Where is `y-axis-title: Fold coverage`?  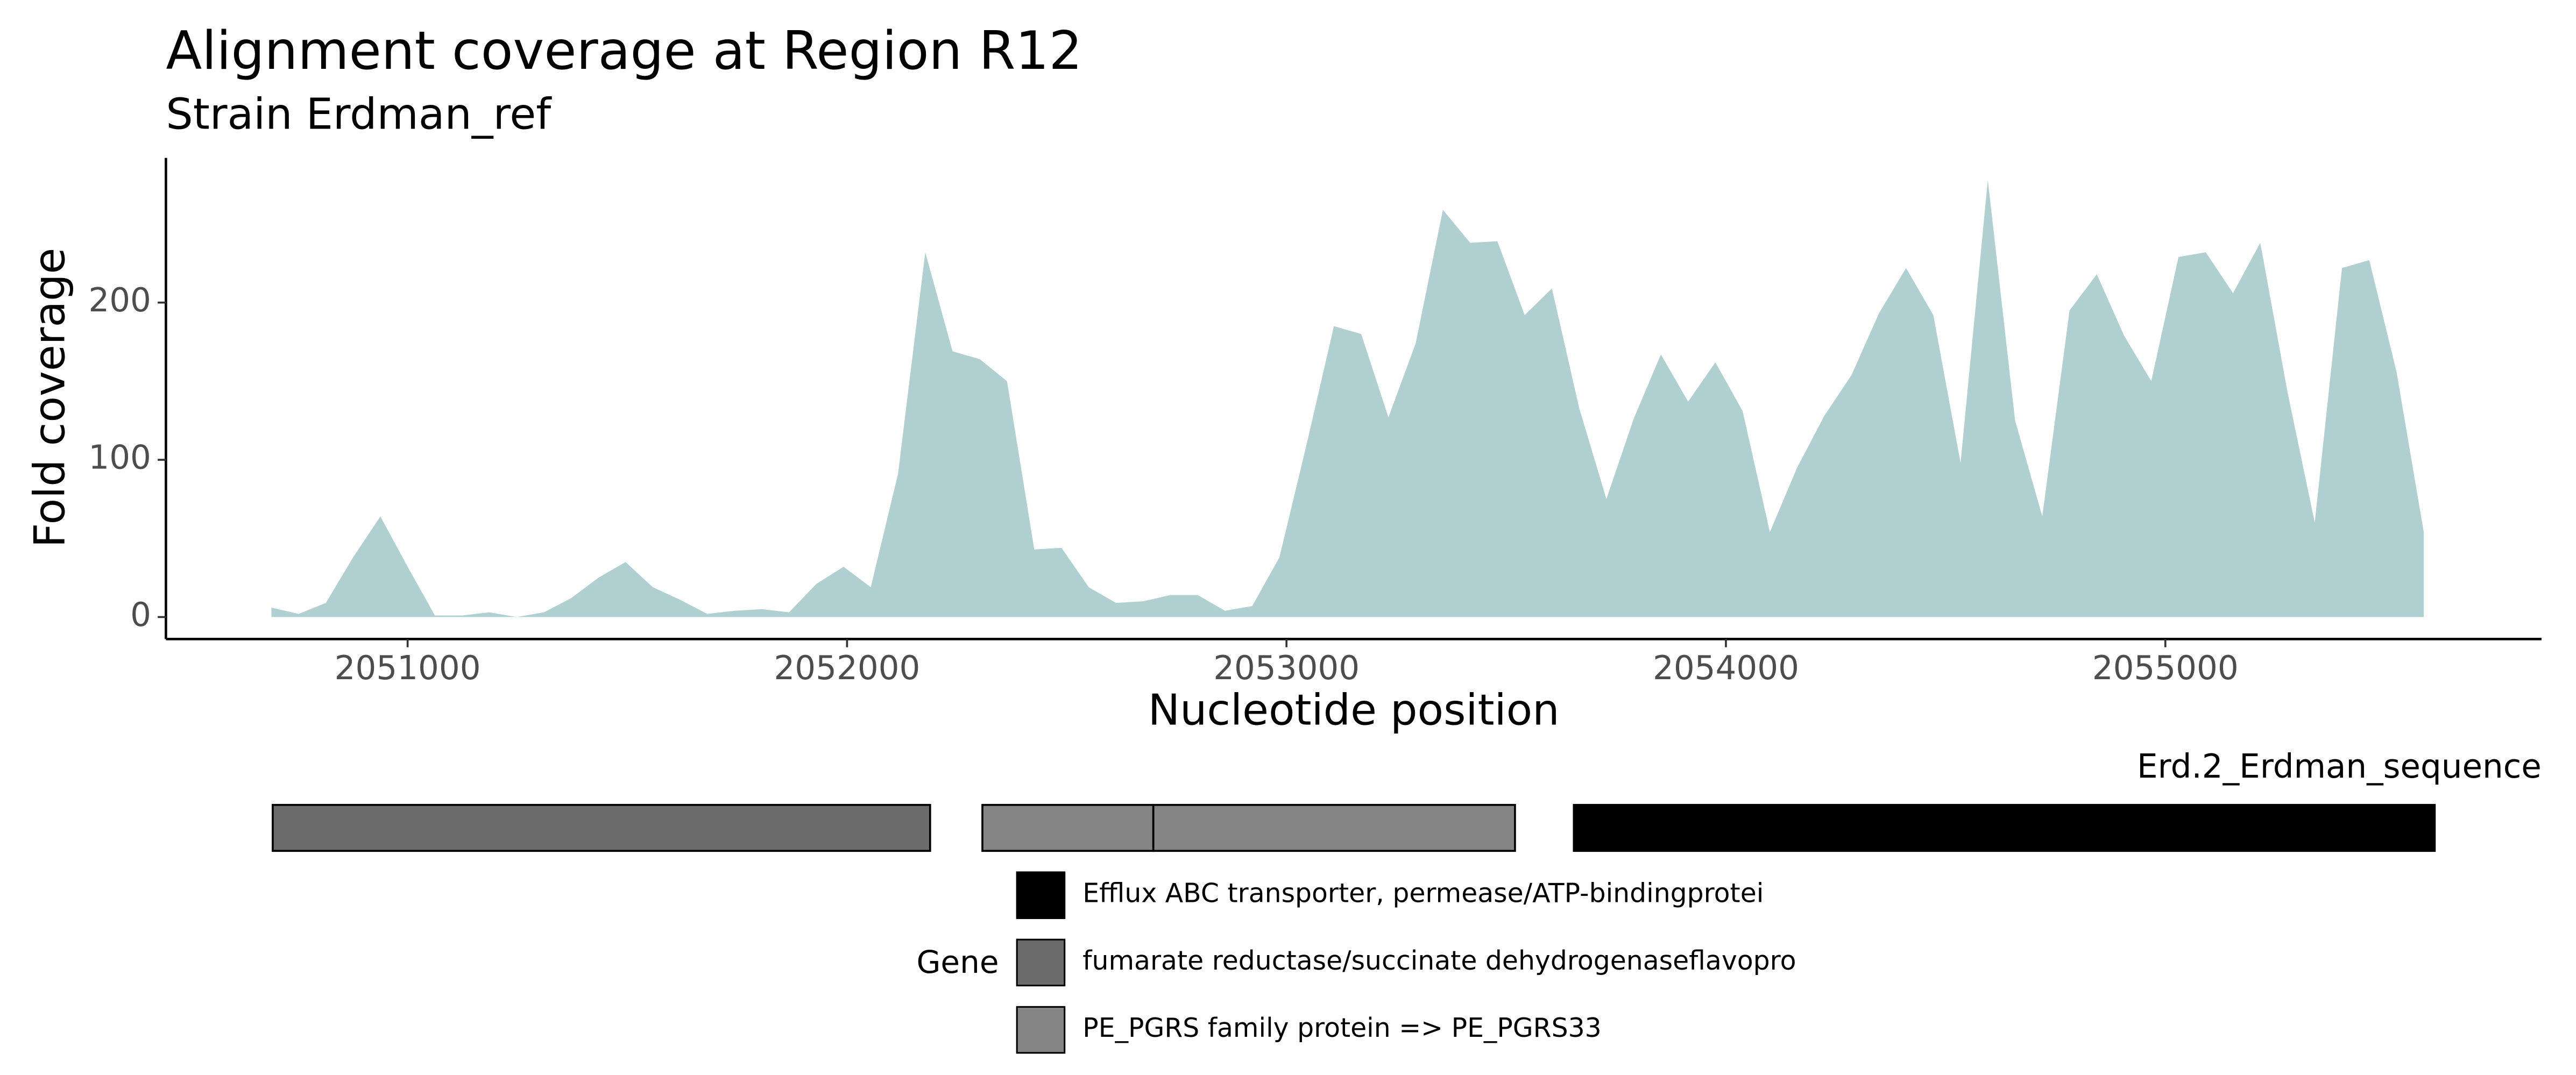
y-axis-title: Fold coverage is located at coordinates (50, 398).